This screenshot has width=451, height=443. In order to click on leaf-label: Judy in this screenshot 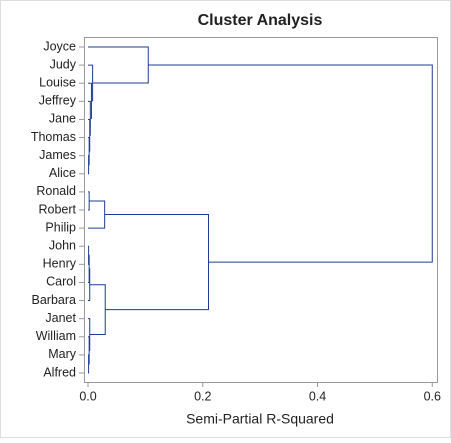, I will do `click(63, 64)`.